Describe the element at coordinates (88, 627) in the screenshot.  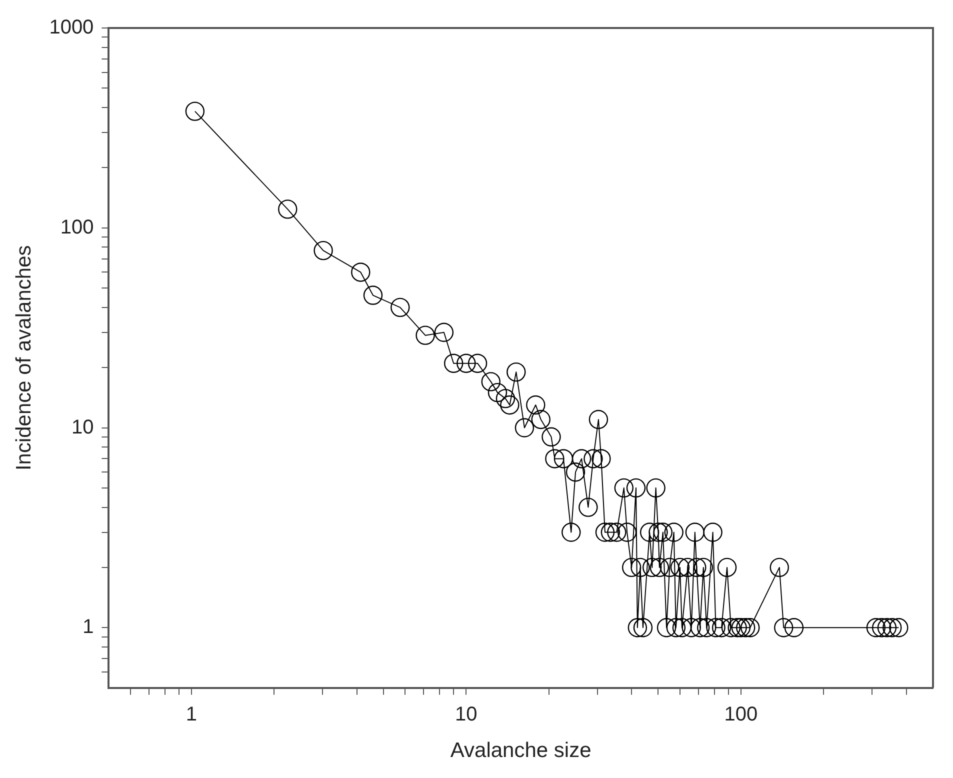
I see `y-tick-label: 1` at that location.